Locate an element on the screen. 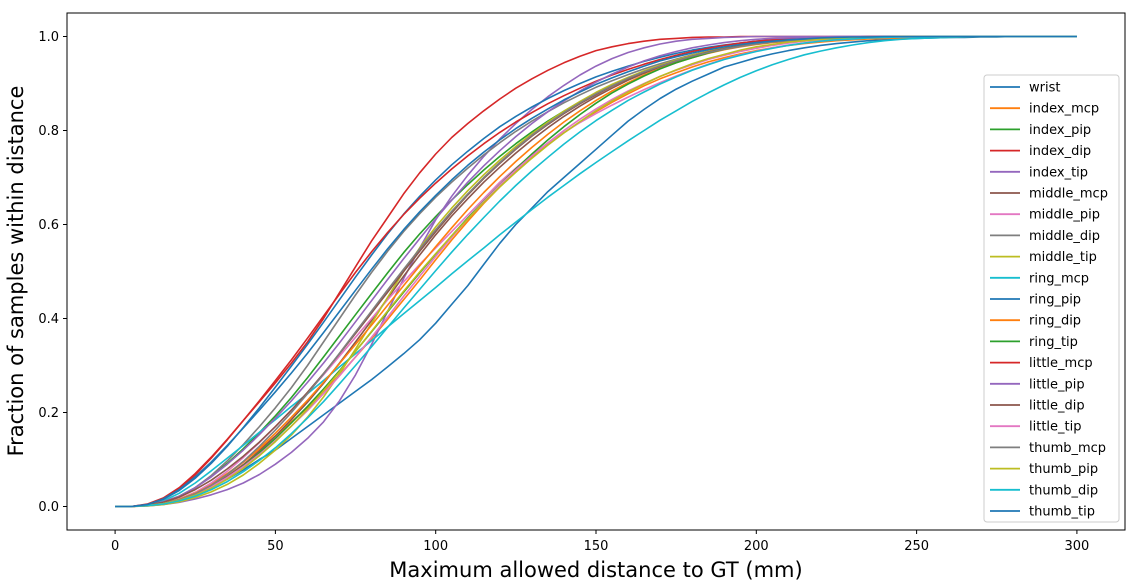 This screenshot has height=588, width=1128. legend-item-index-dip: index_dip is located at coordinates (1040, 151).